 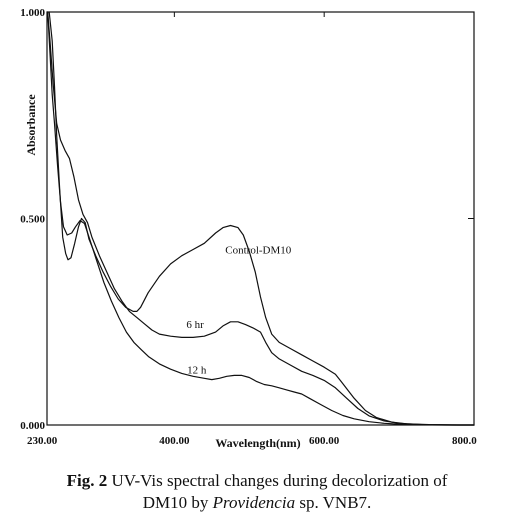 I want to click on x-tick-label: 800.0, so click(x=464, y=441).